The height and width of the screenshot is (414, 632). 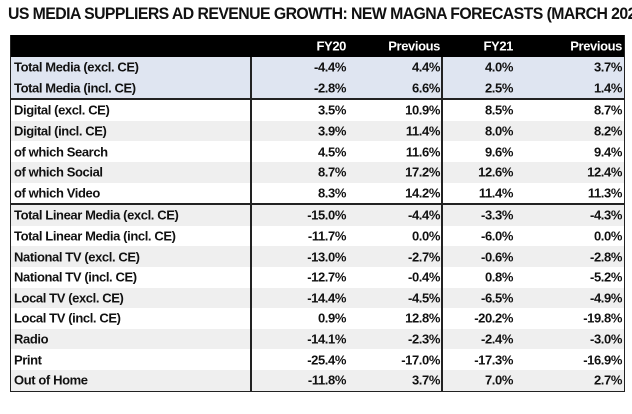 I want to click on cell-value: 9.4%, so click(x=607, y=152).